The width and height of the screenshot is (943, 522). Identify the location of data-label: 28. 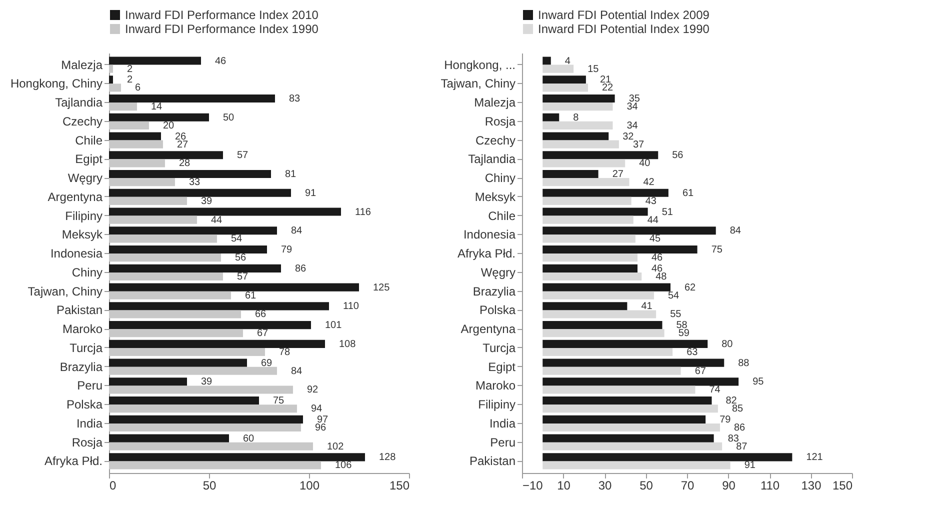
(185, 164).